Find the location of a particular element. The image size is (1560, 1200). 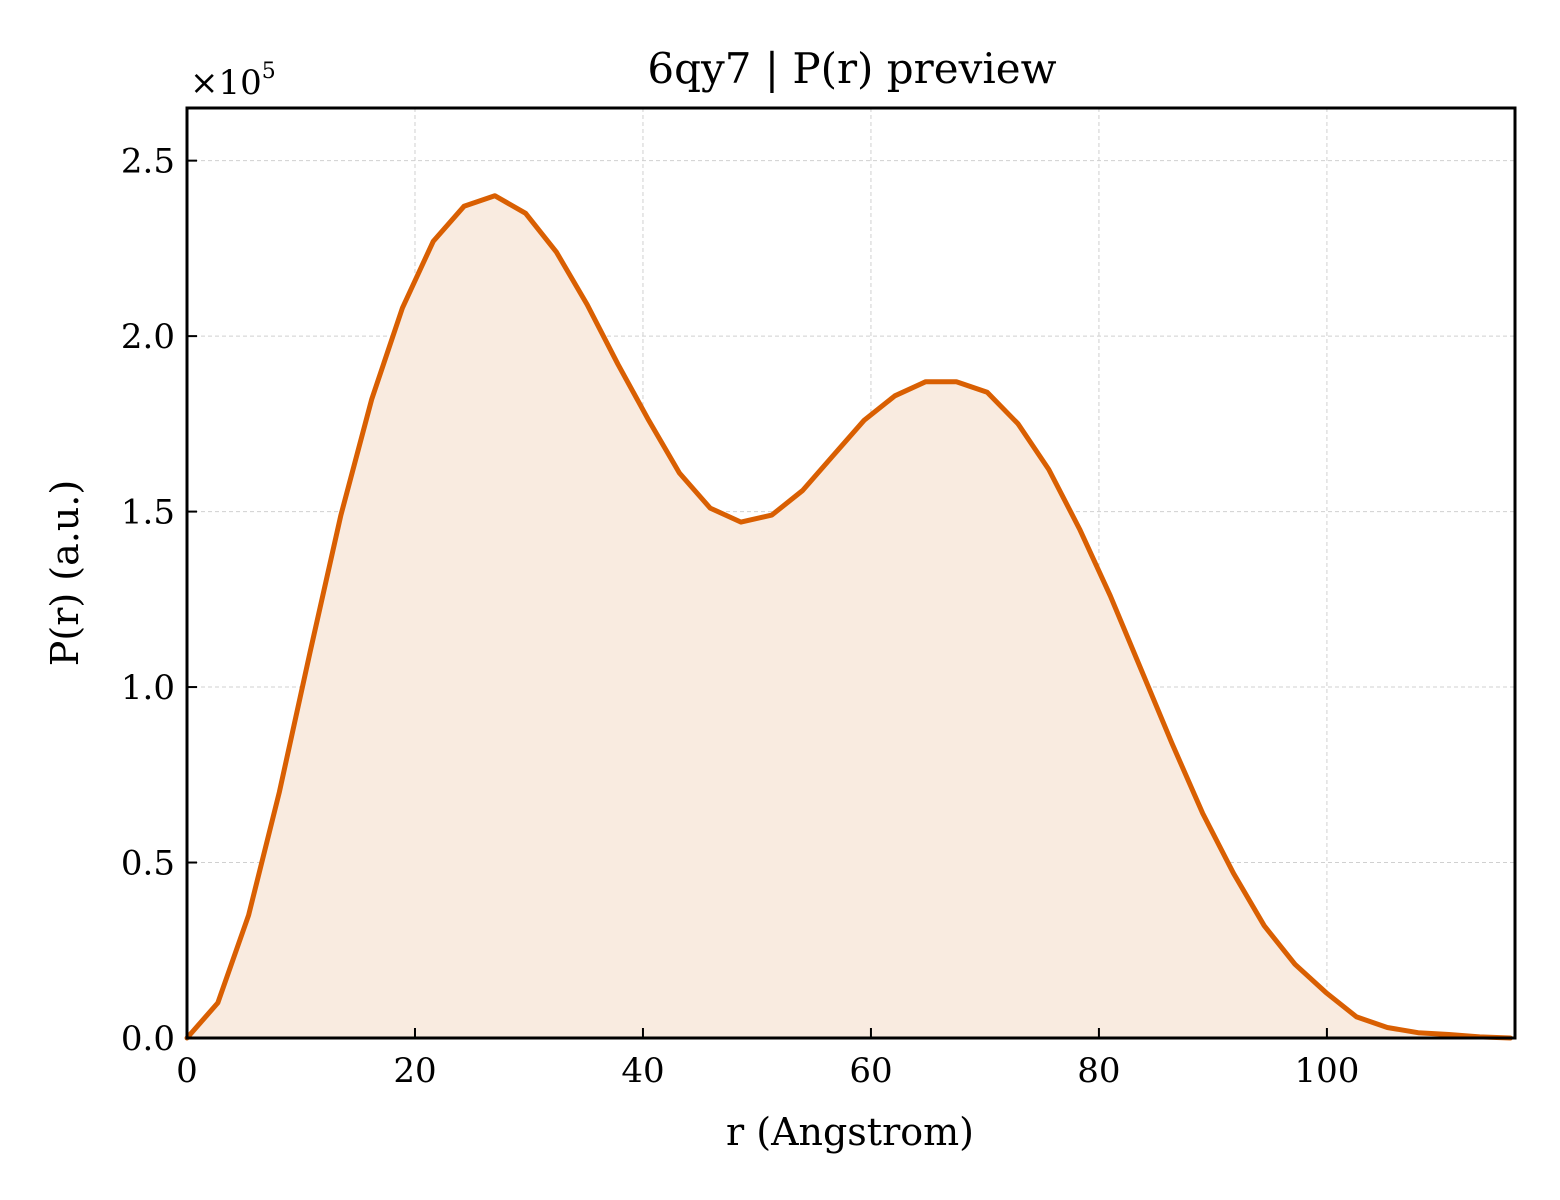

chart-title: 6qy7 | P(r) preview is located at coordinates (851, 68).